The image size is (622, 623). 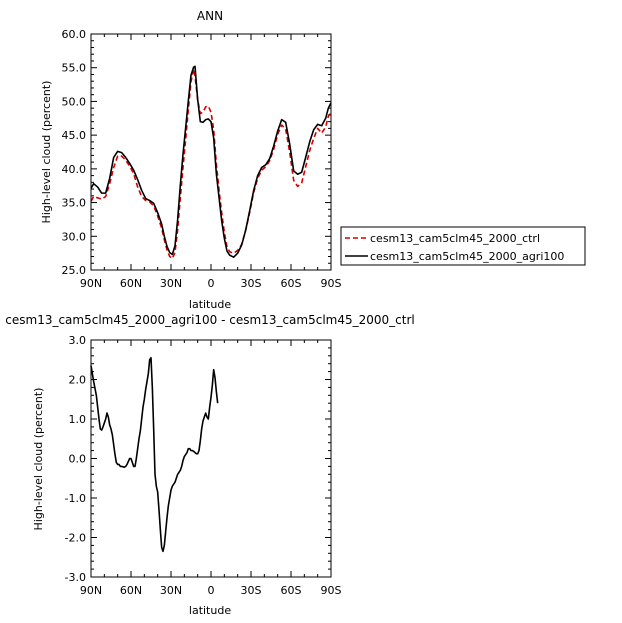 What do you see at coordinates (171, 590) in the screenshot?
I see `bottom-x-tick-label: 30N` at bounding box center [171, 590].